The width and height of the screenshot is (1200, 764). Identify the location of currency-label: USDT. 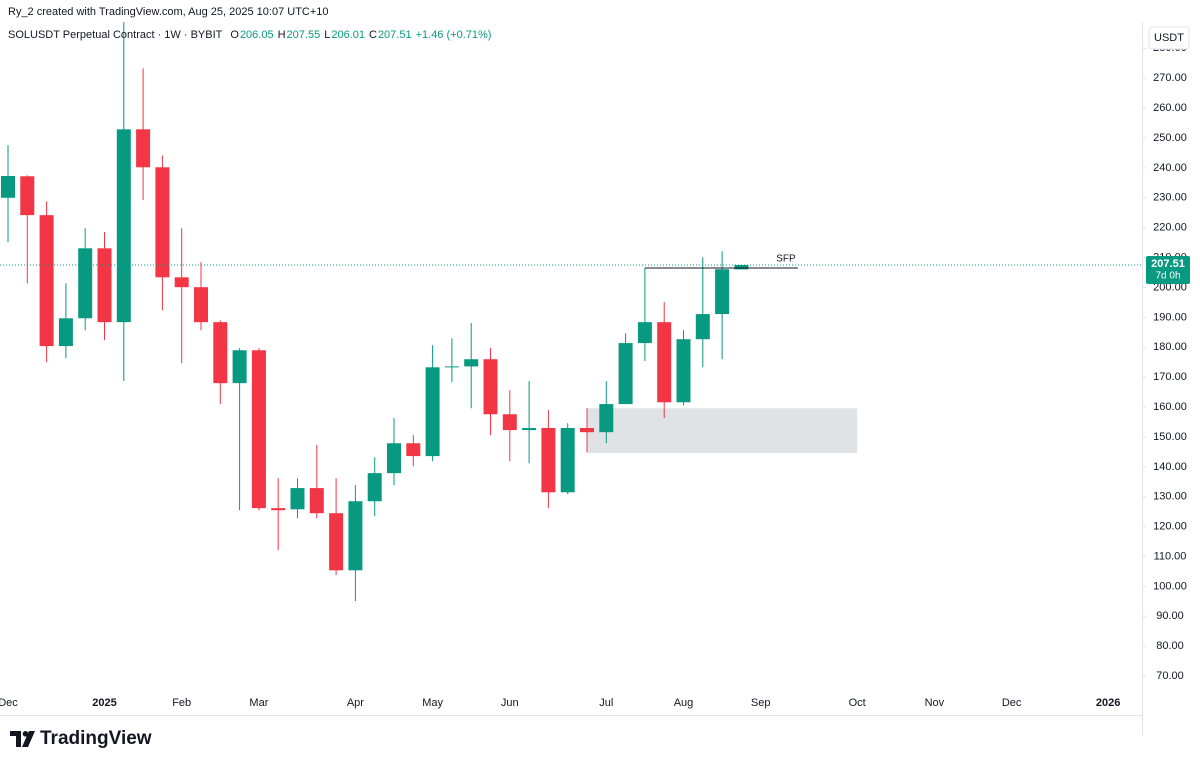
(1169, 38).